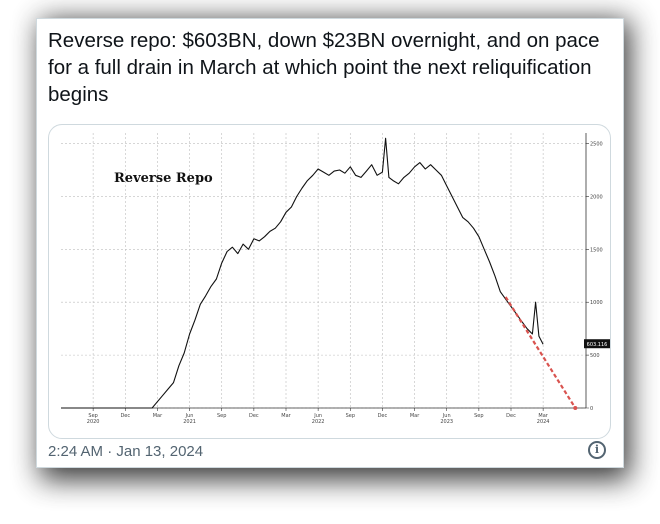 This screenshot has height=524, width=660. Describe the element at coordinates (543, 422) in the screenshot. I see `x-tick-year-label: 2024` at that location.